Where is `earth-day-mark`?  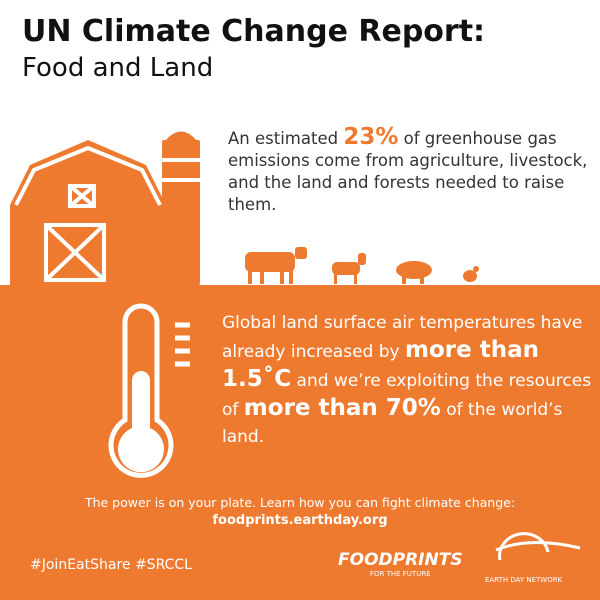 earth-day-mark is located at coordinates (538, 546).